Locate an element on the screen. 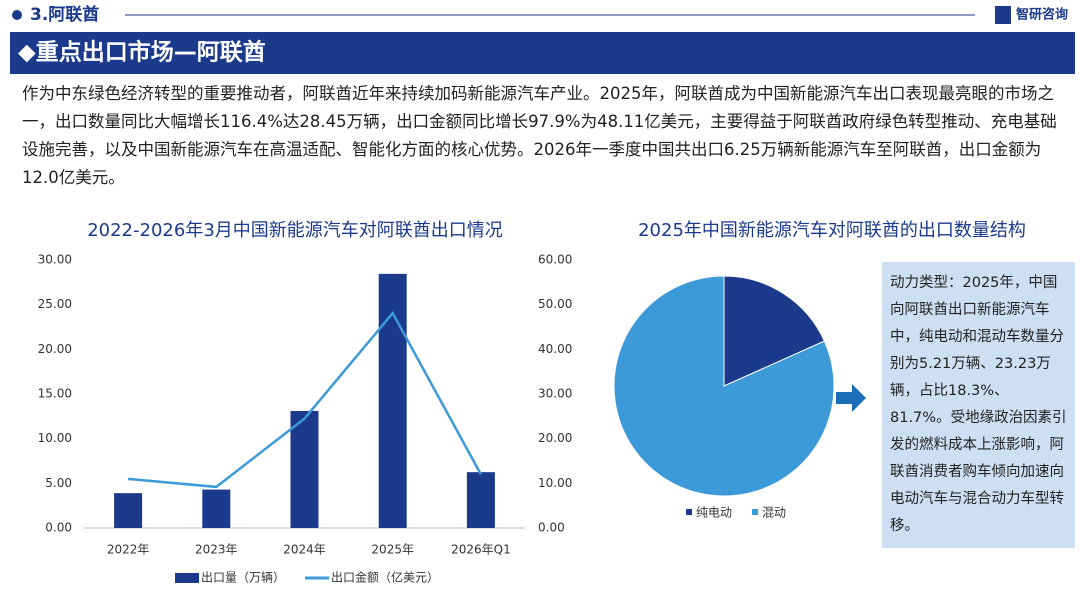 The height and width of the screenshot is (590, 1080). legend-label: 混动 is located at coordinates (774, 513).